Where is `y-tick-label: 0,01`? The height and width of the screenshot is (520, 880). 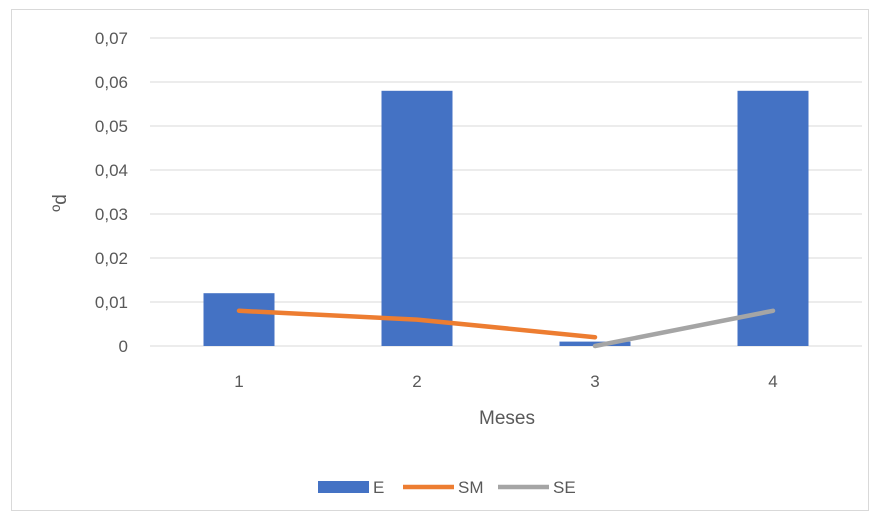
y-tick-label: 0,01 is located at coordinates (111, 302).